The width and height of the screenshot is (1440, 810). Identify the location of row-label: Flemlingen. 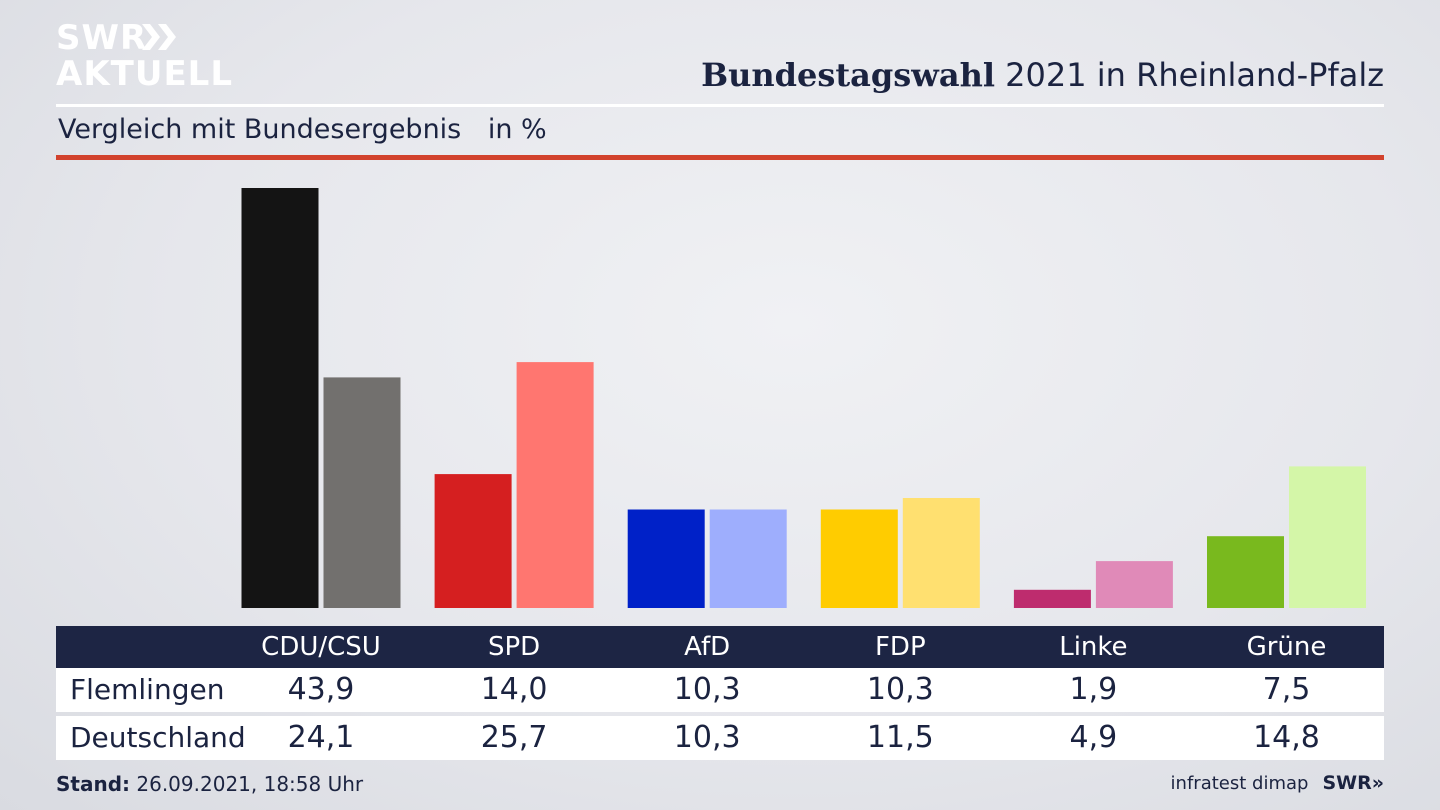
(147, 689).